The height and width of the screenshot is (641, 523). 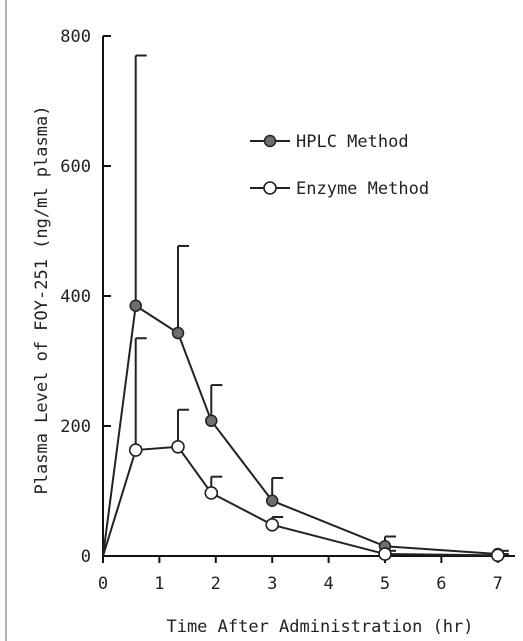 What do you see at coordinates (362, 189) in the screenshot?
I see `legend-enzyme-label: Enzyme Method` at bounding box center [362, 189].